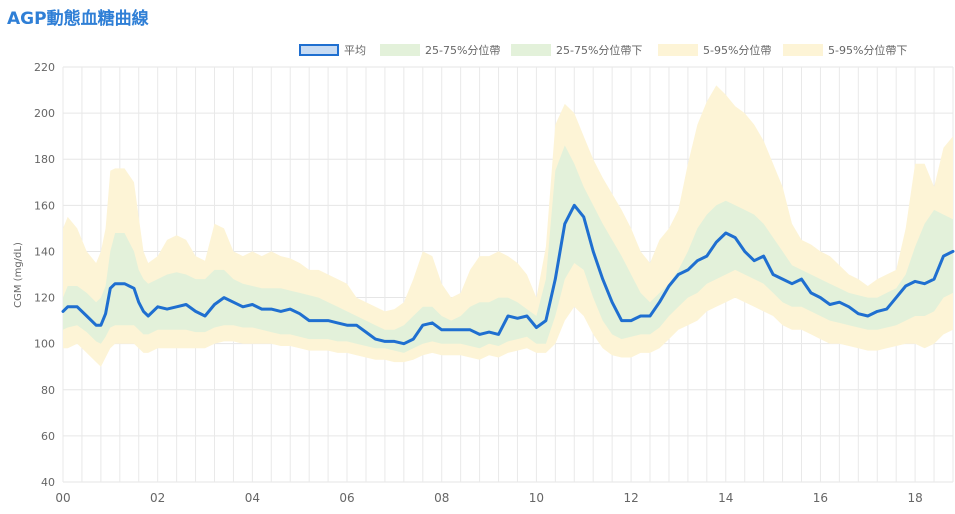 This screenshot has width=955, height=514. Describe the element at coordinates (463, 50) in the screenshot. I see `legend-label-iqr-upper: 25-75%分位帶` at that location.